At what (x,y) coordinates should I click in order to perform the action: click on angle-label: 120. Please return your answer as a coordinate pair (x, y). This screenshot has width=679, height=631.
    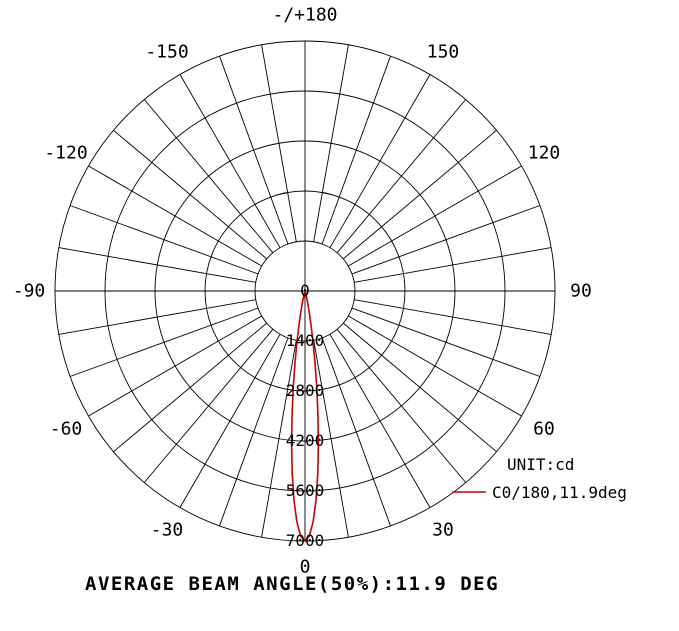
    Looking at the image, I should click on (544, 153).